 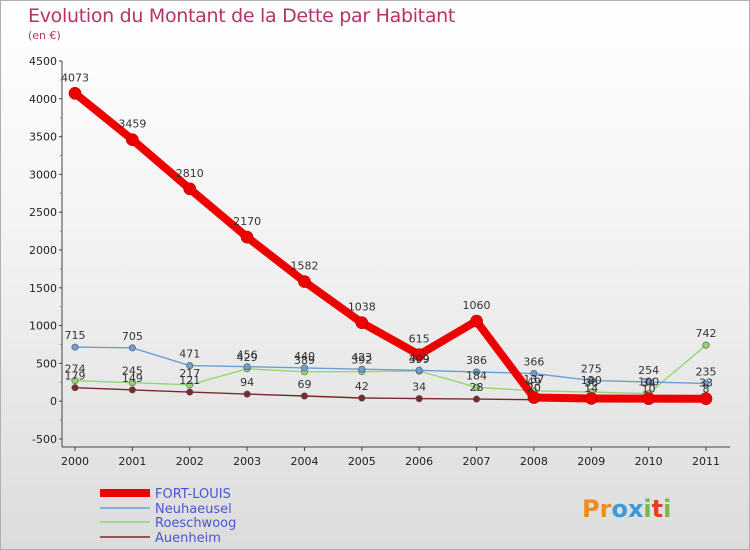 What do you see at coordinates (43, 137) in the screenshot?
I see `y-tick-label: 3500` at bounding box center [43, 137].